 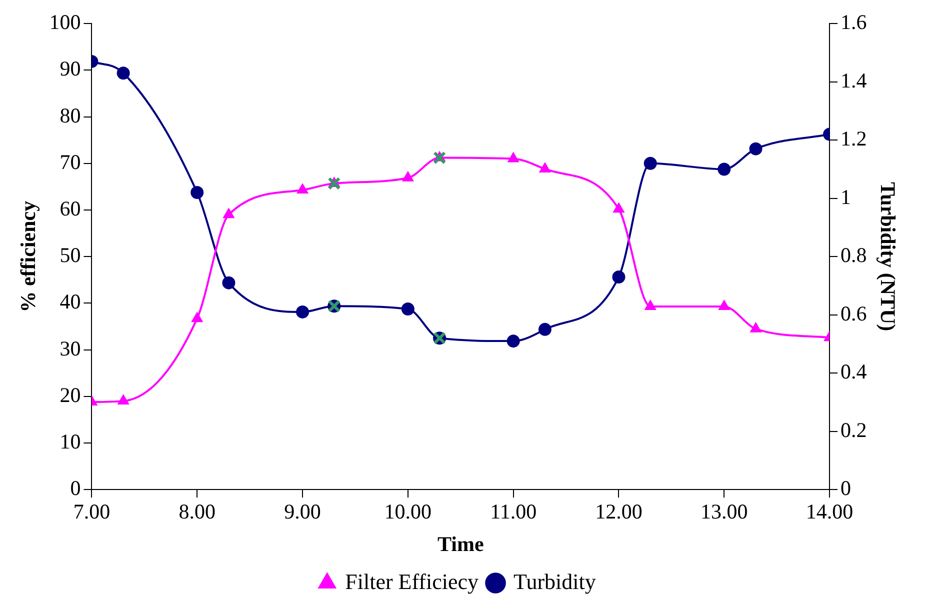 I want to click on y-tick-label: 40, so click(x=70, y=302).